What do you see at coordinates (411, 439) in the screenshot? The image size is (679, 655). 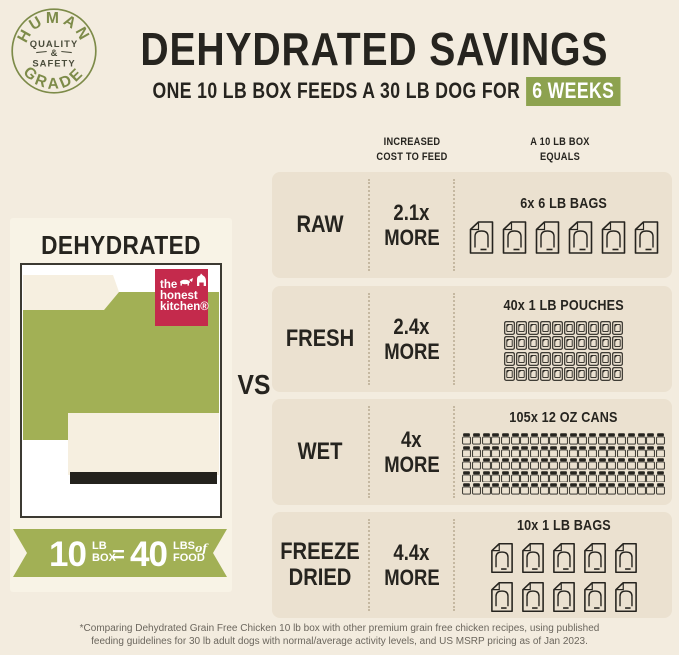 I see `multiplier-value: 4x` at bounding box center [411, 439].